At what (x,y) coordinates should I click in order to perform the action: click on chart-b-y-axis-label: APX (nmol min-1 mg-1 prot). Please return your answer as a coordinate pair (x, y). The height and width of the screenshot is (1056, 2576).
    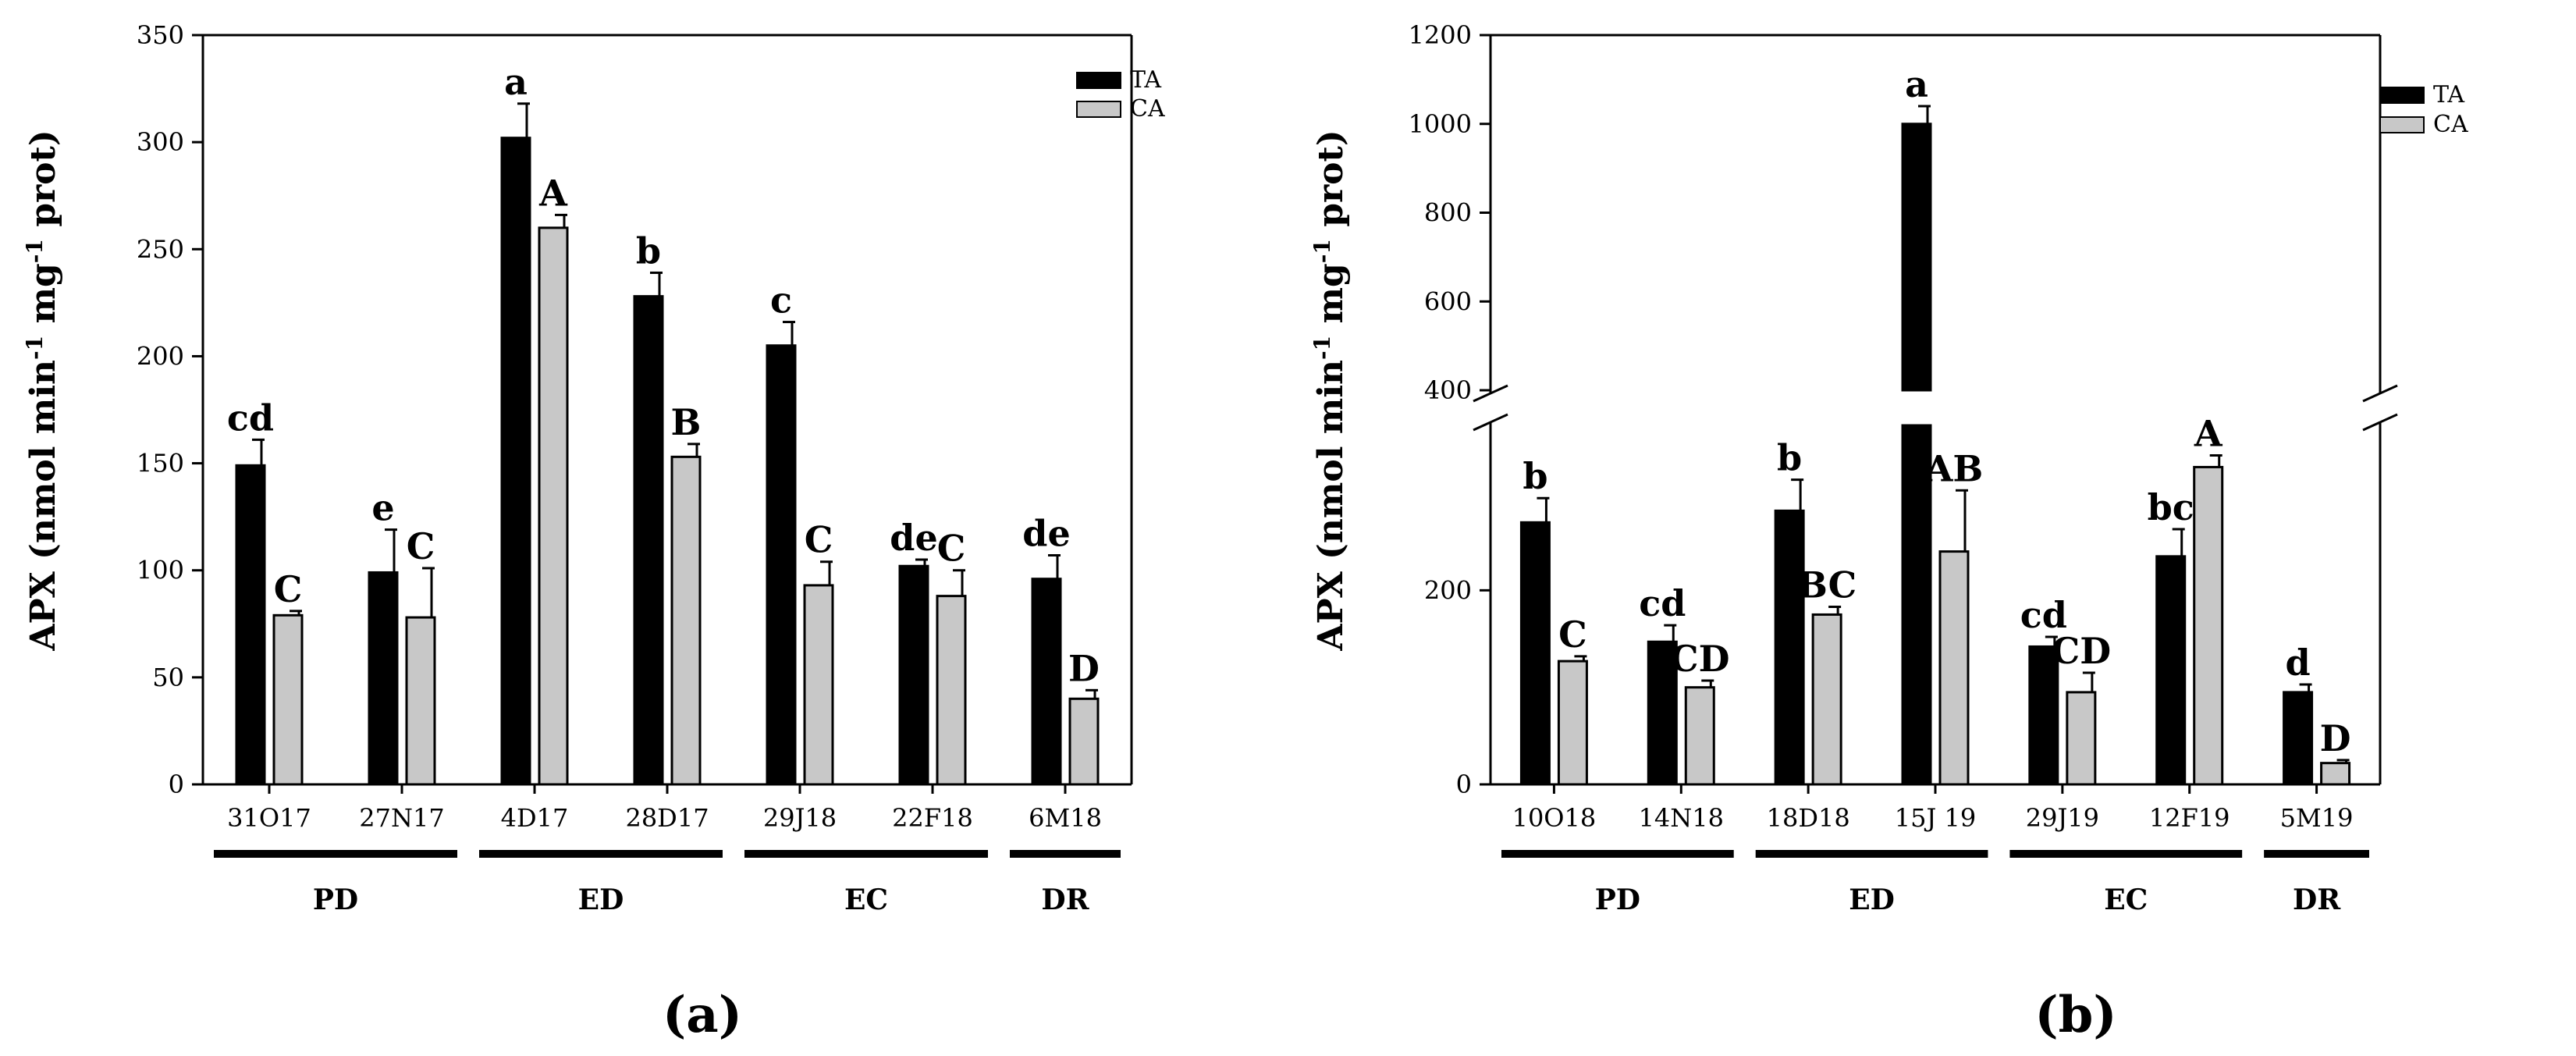
    Looking at the image, I should click on (1330, 390).